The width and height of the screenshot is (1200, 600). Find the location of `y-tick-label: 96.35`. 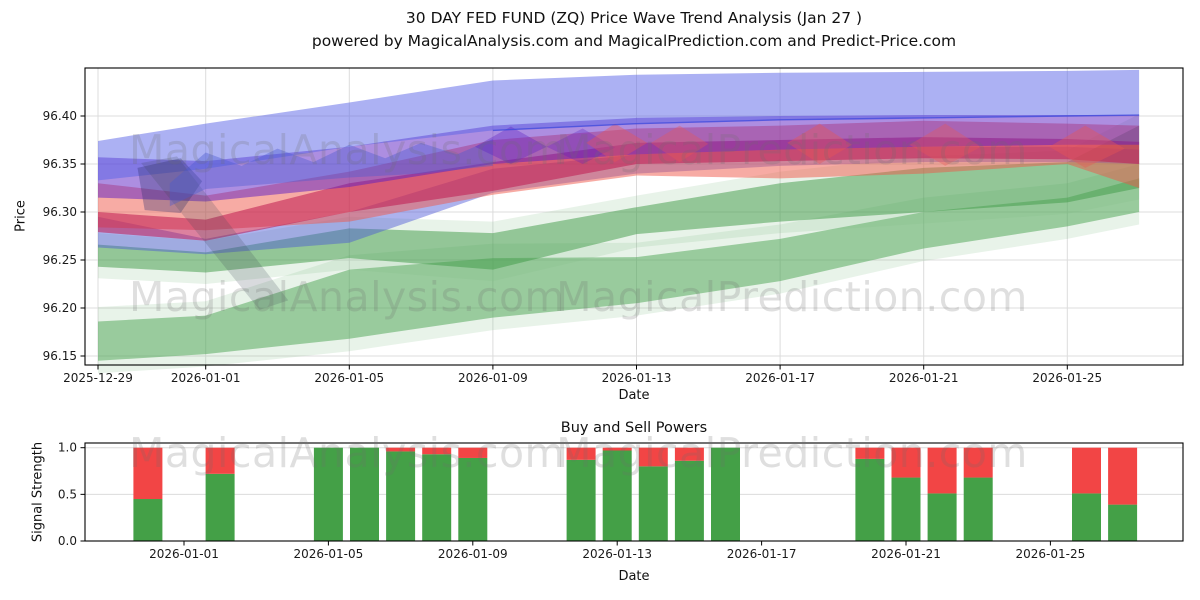

y-tick-label: 96.35 is located at coordinates (60, 164).